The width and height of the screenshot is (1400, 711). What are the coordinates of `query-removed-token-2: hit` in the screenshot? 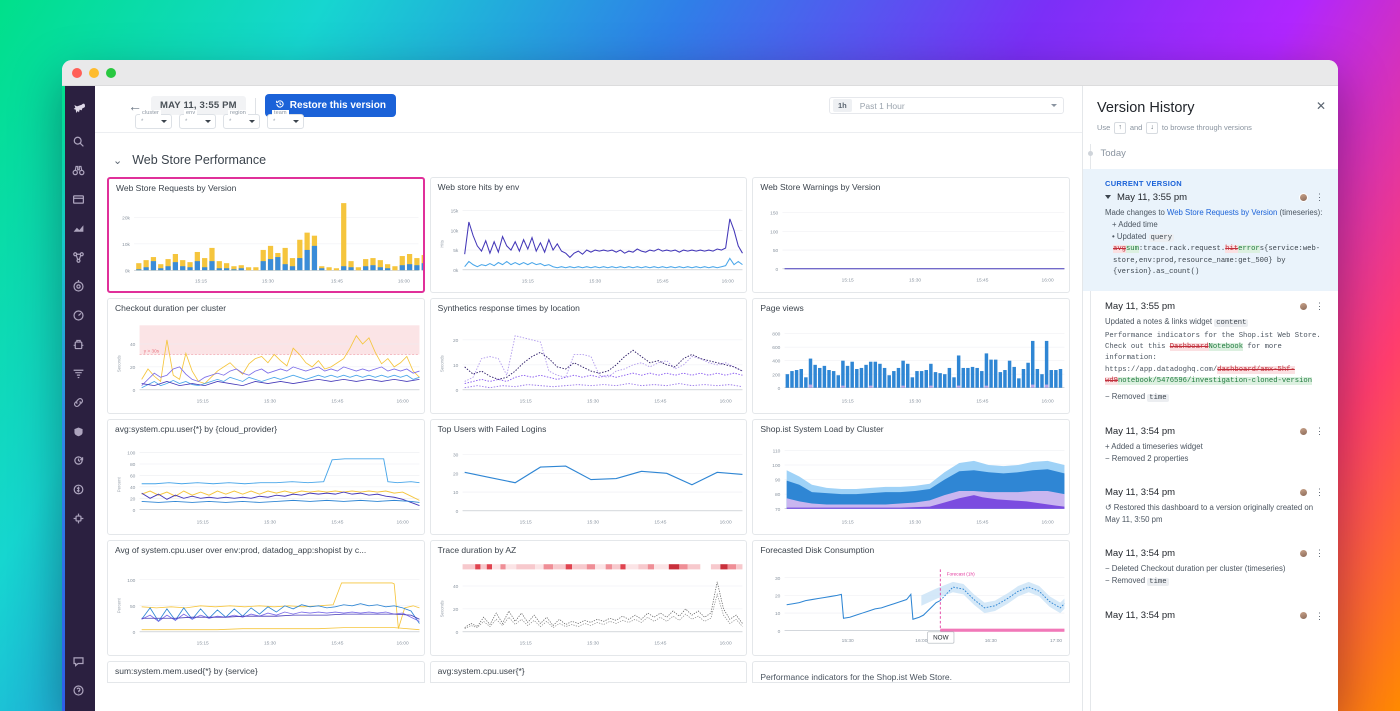 It's located at (1232, 249).